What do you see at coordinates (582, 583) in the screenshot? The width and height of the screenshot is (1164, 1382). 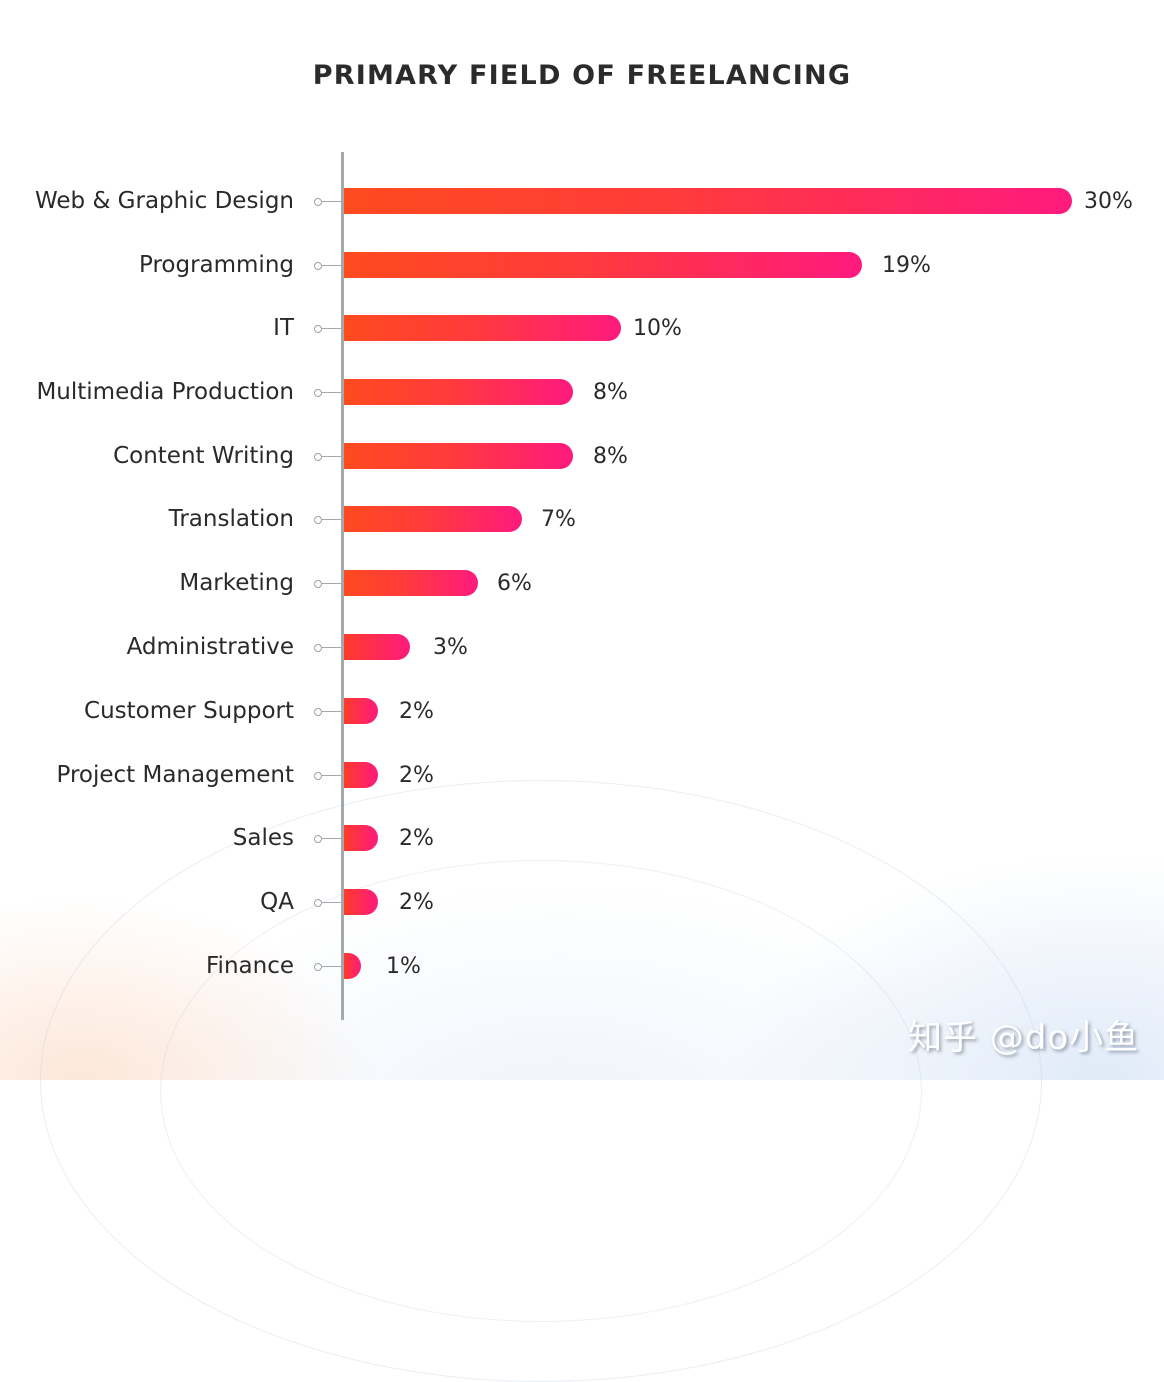 I see `bar-row: Marketing 6%` at bounding box center [582, 583].